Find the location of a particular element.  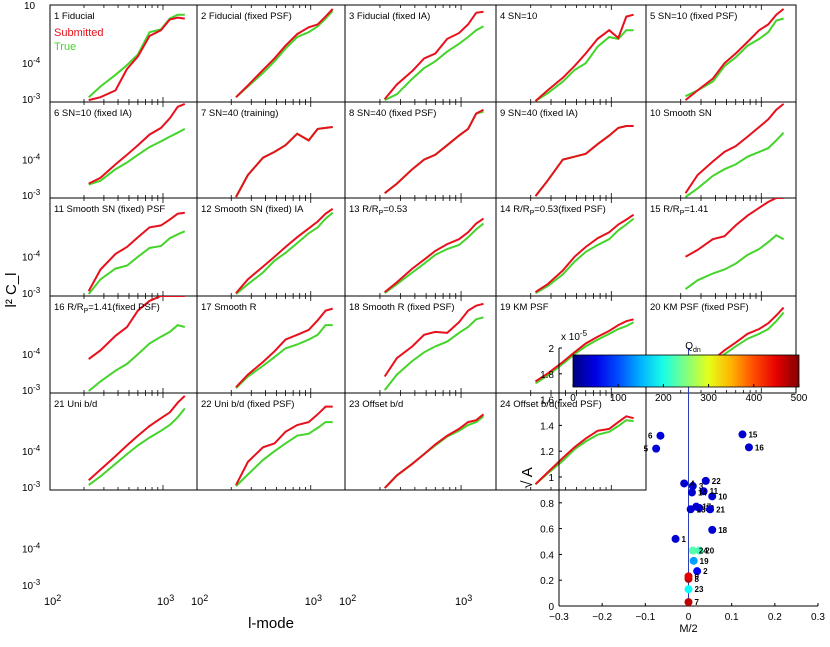

panel-17: 17 Smooth R is located at coordinates (271, 344).